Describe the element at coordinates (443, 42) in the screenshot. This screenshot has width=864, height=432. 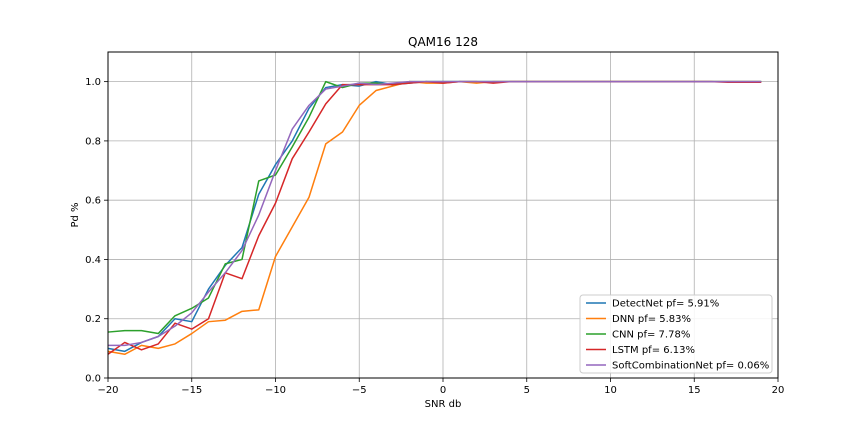
I see `chart-title: QAM16 128` at that location.